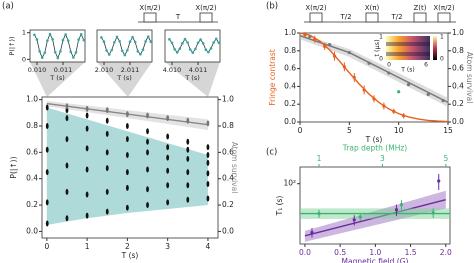 This screenshot has height=263, width=474. Describe the element at coordinates (408, 44) in the screenshot. I see `heatmap-band` at that location.